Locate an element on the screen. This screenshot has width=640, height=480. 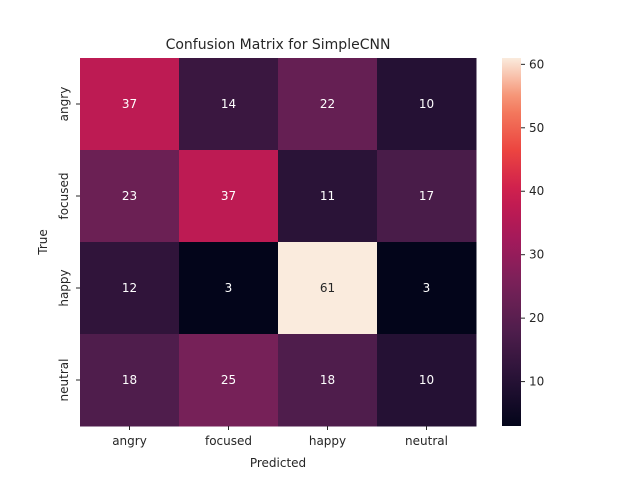
cell-value-label: 23 is located at coordinates (129, 196).